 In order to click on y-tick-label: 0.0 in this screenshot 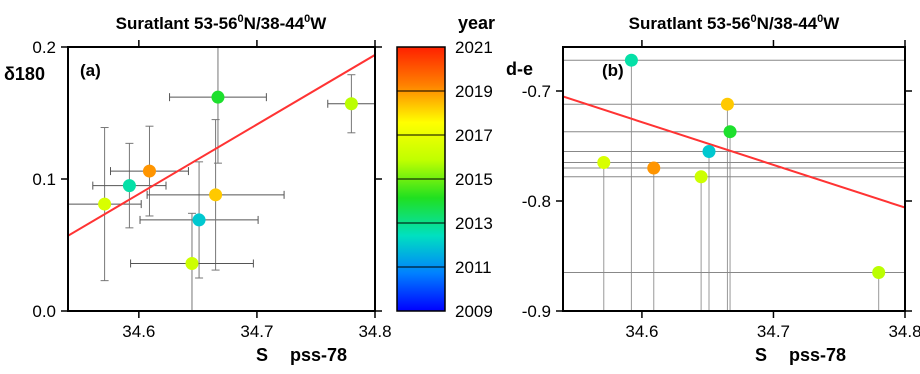, I will do `click(44, 311)`.